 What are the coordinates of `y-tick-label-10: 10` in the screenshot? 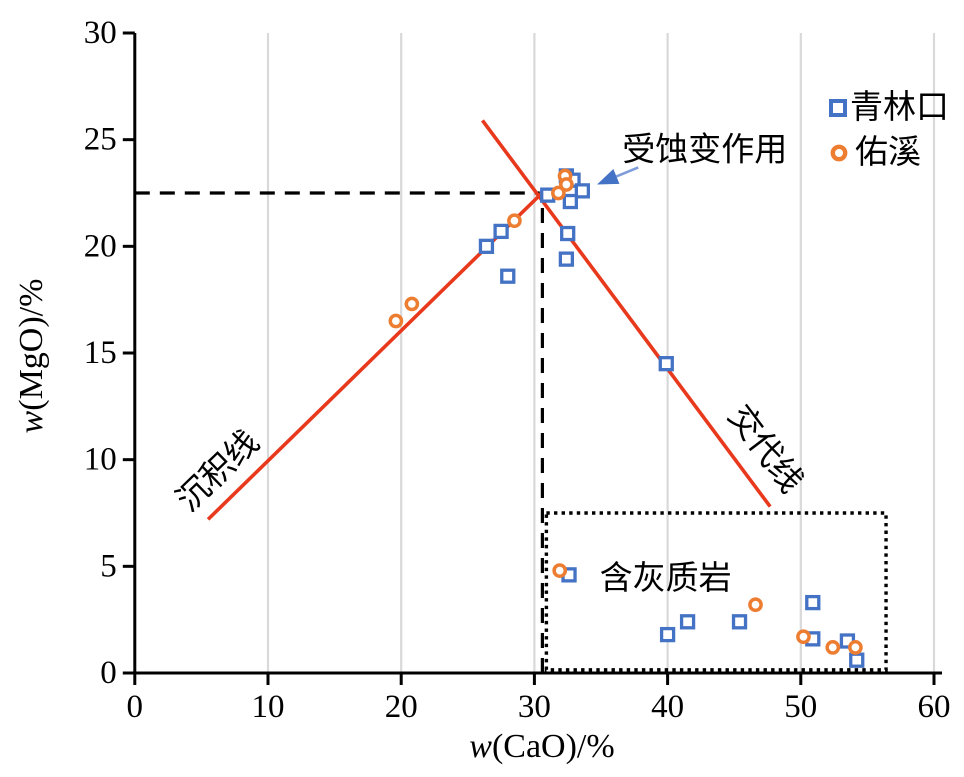 It's located at (100, 460).